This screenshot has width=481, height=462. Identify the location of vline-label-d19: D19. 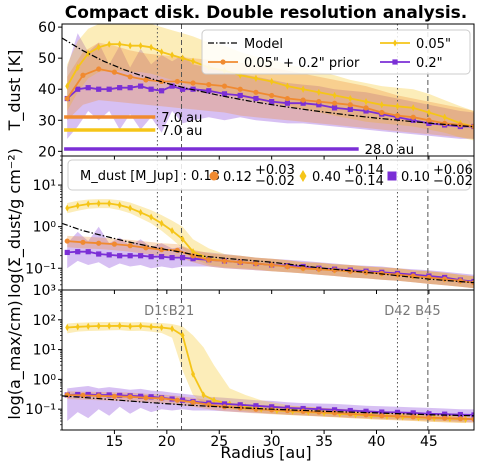
(157, 311).